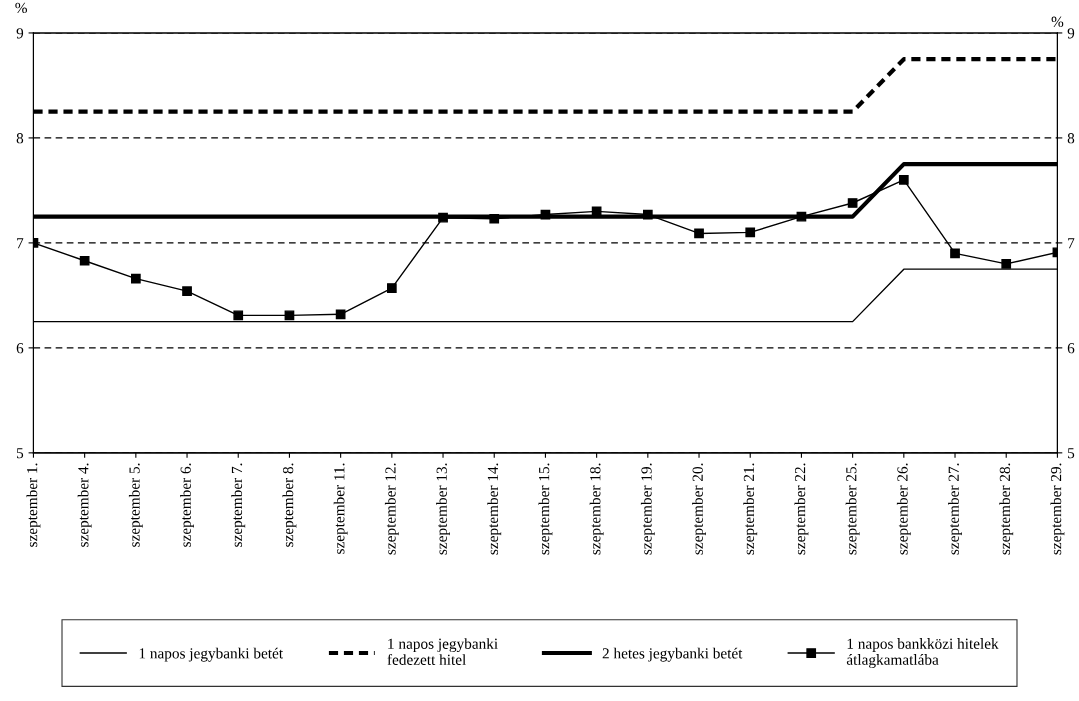  Describe the element at coordinates (443, 509) in the screenshot. I see `x-tick-label: szeptember 13.` at that location.